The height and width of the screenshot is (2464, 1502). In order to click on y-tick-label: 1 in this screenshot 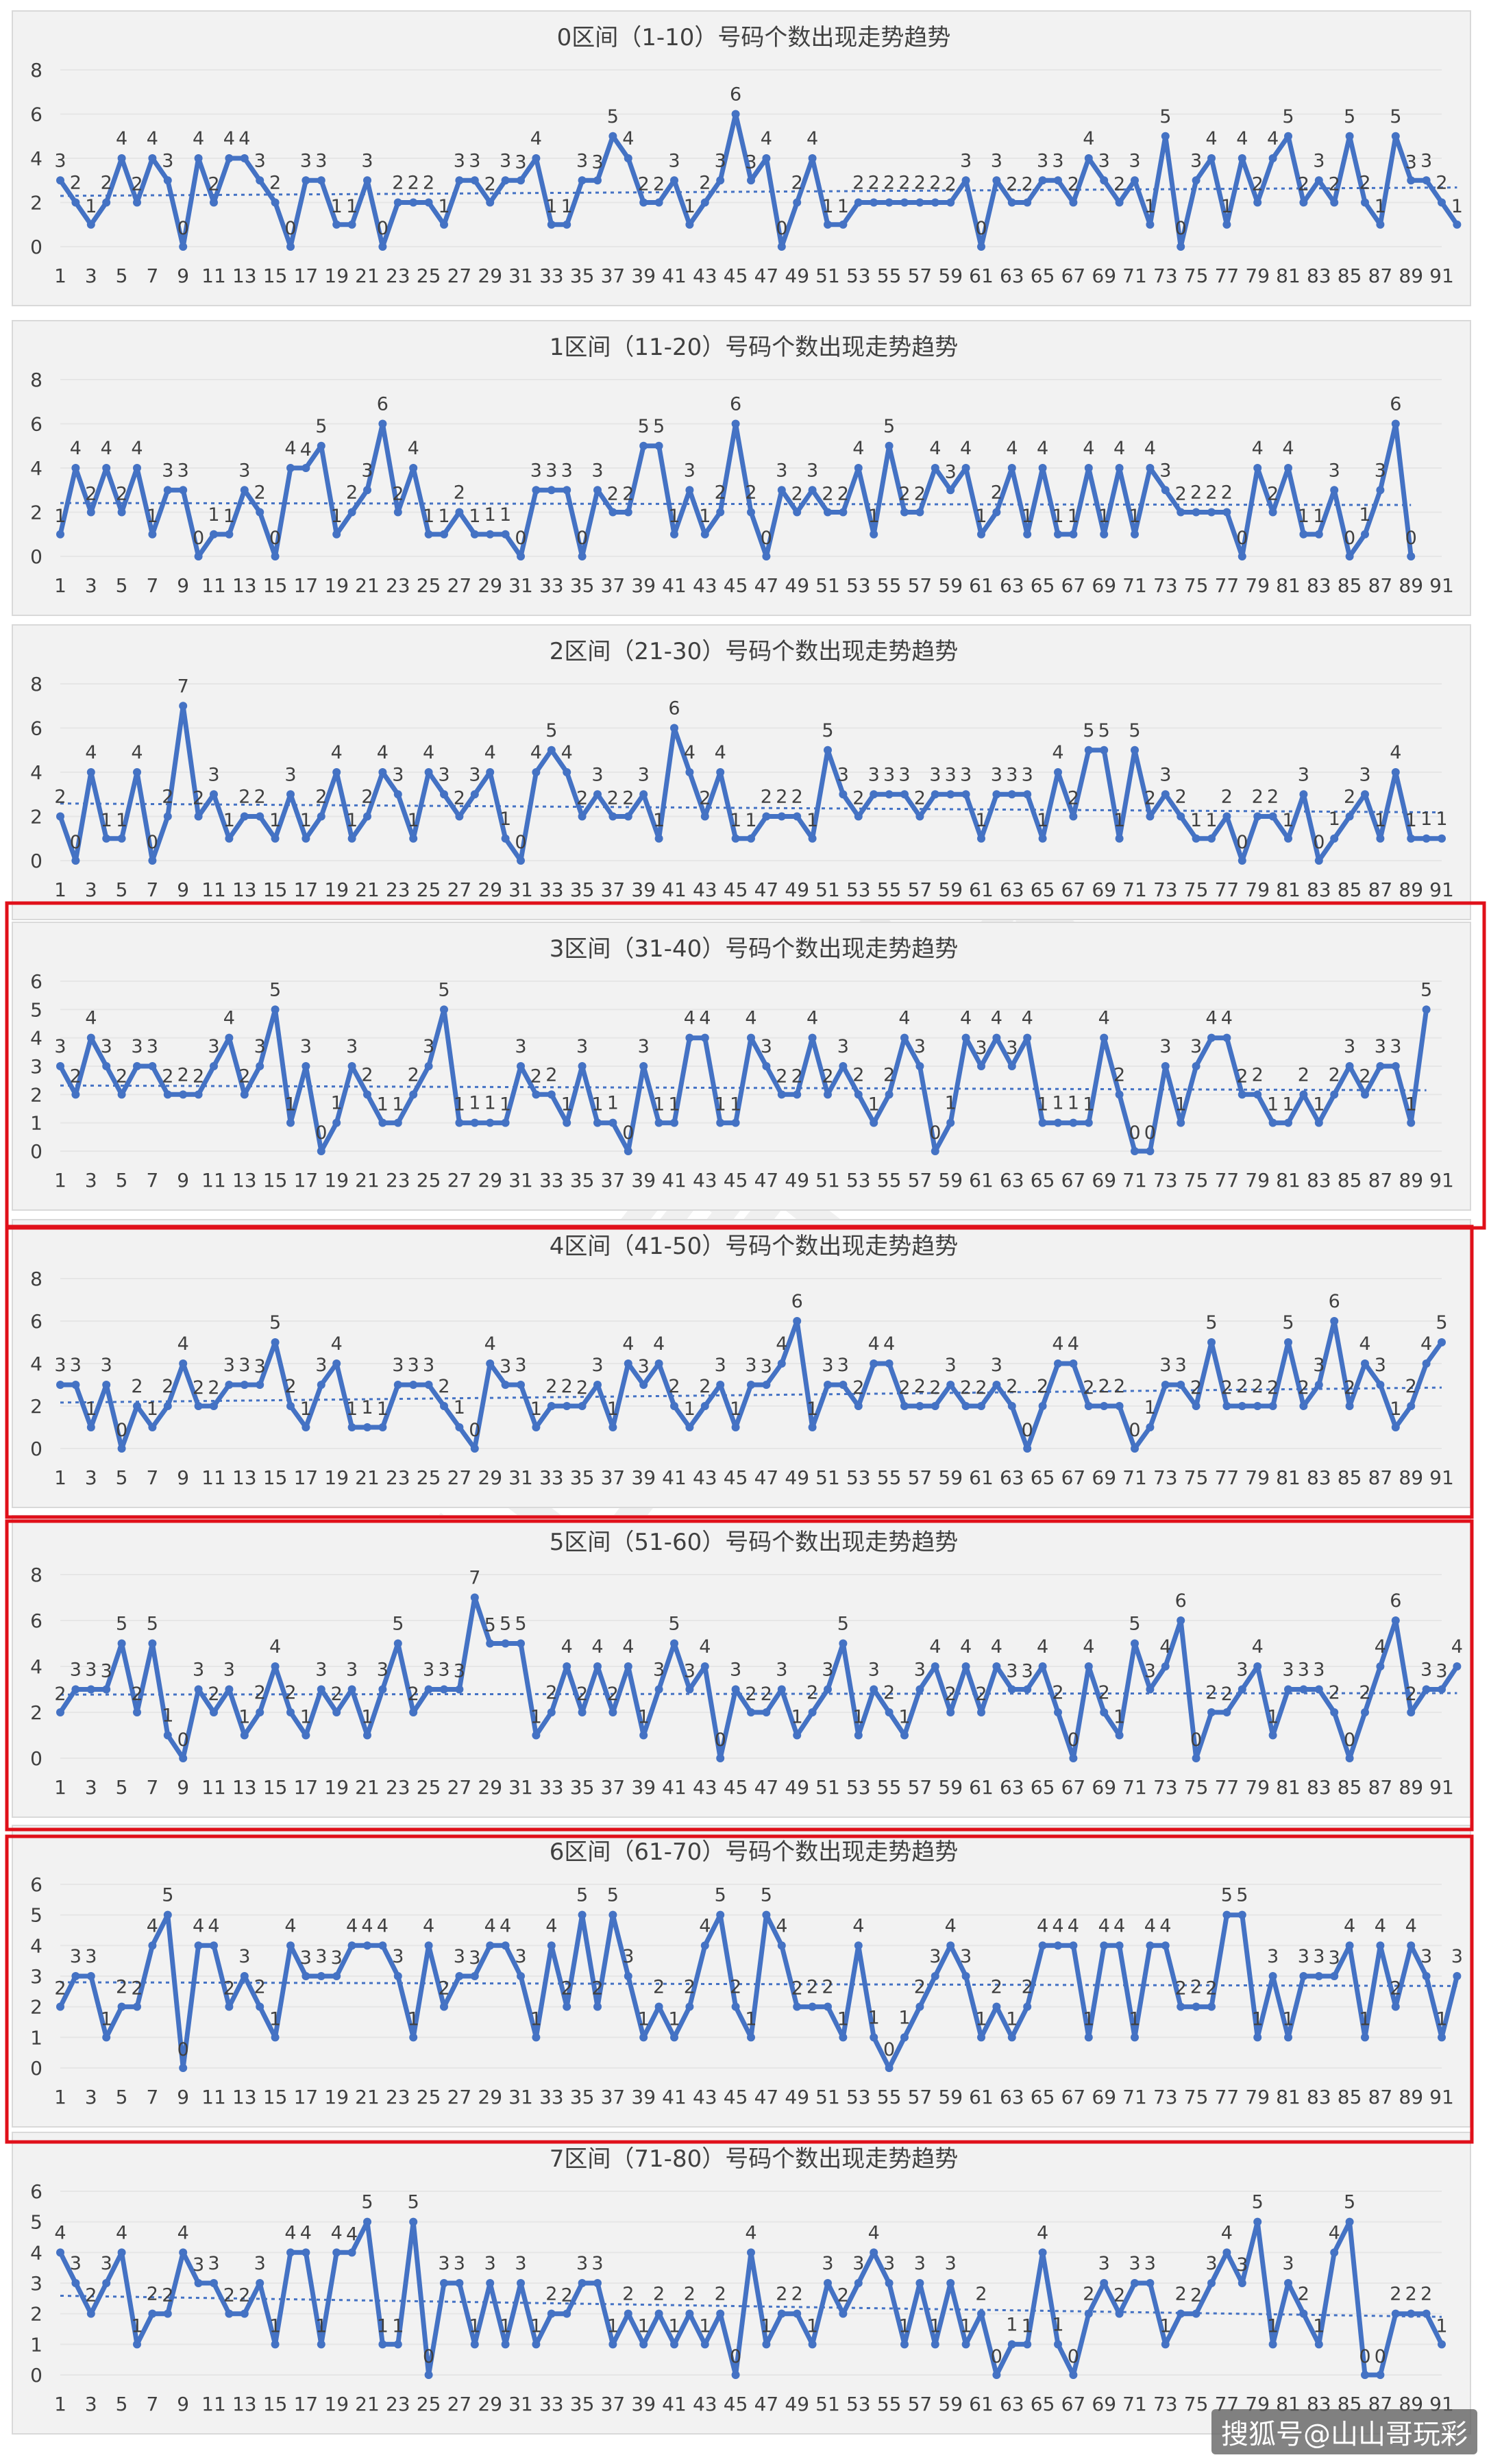, I will do `click(36, 2344)`.